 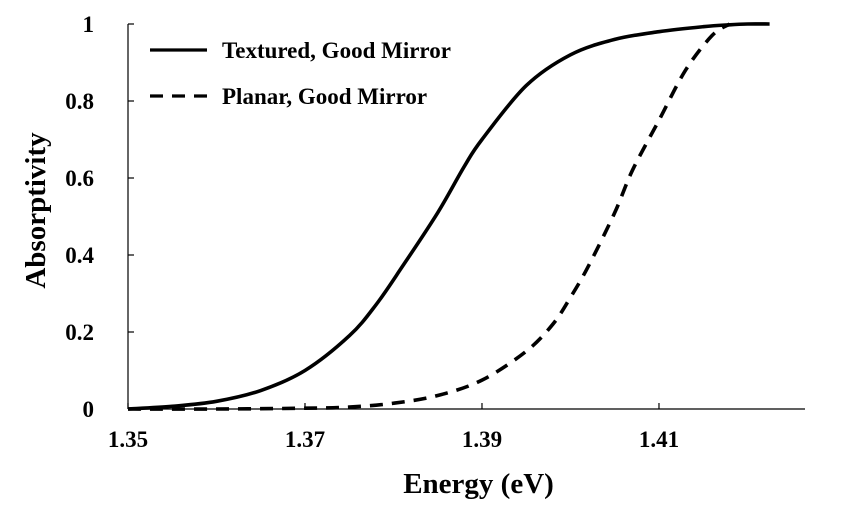 I want to click on x-tick-label: 1.37, so click(x=305, y=439).